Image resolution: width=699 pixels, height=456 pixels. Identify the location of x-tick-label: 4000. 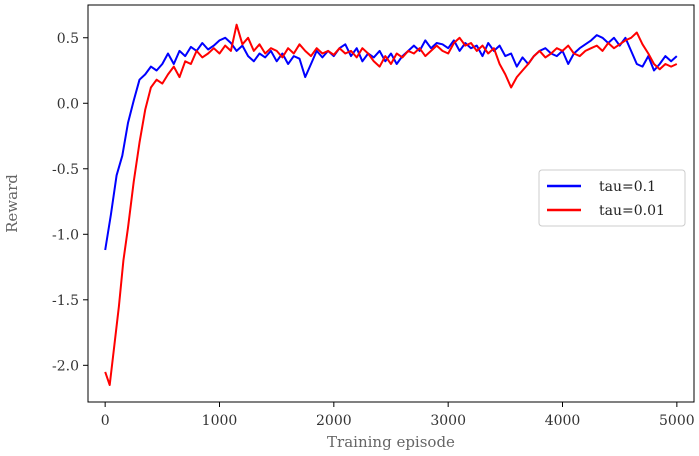
(563, 421).